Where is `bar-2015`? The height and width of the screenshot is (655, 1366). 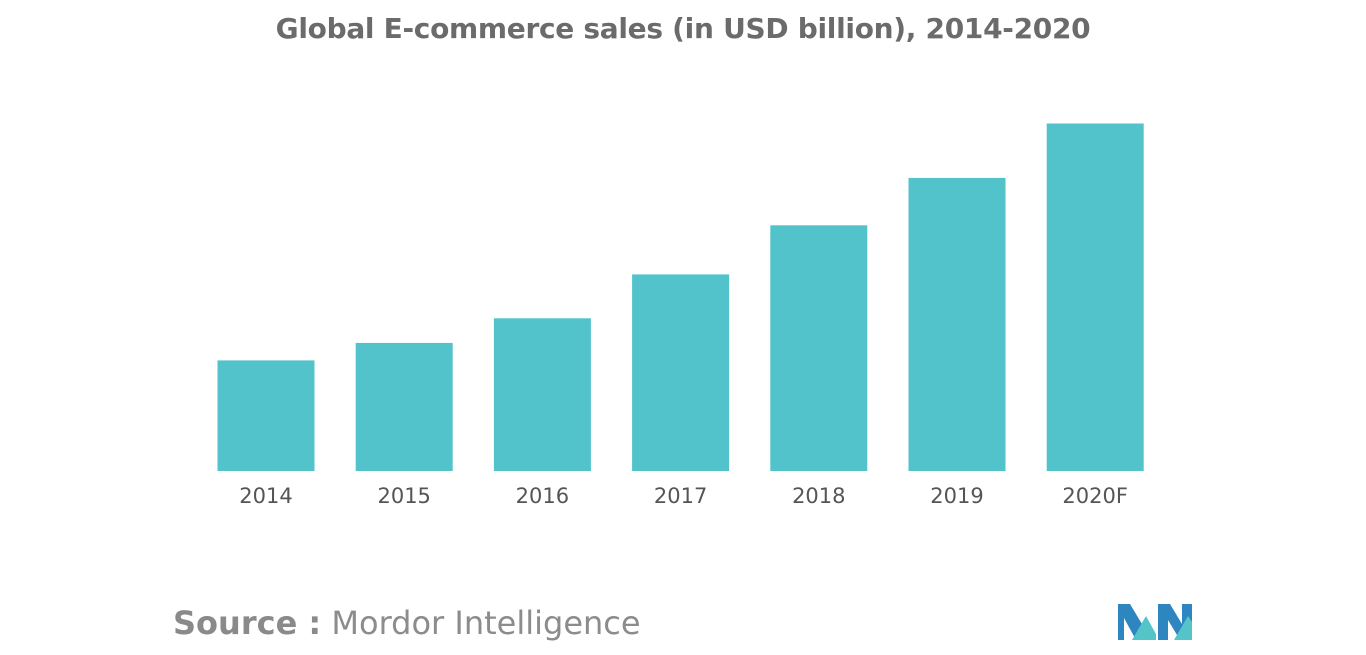
bar-2015 is located at coordinates (404, 406).